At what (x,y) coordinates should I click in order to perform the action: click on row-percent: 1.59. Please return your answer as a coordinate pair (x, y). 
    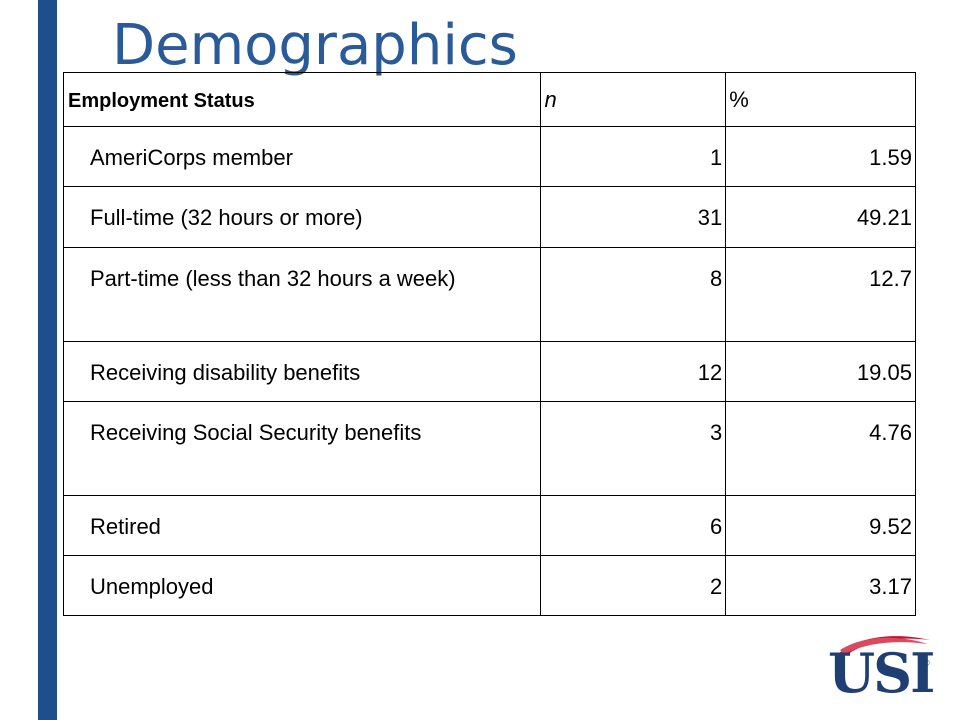
    Looking at the image, I should click on (820, 156).